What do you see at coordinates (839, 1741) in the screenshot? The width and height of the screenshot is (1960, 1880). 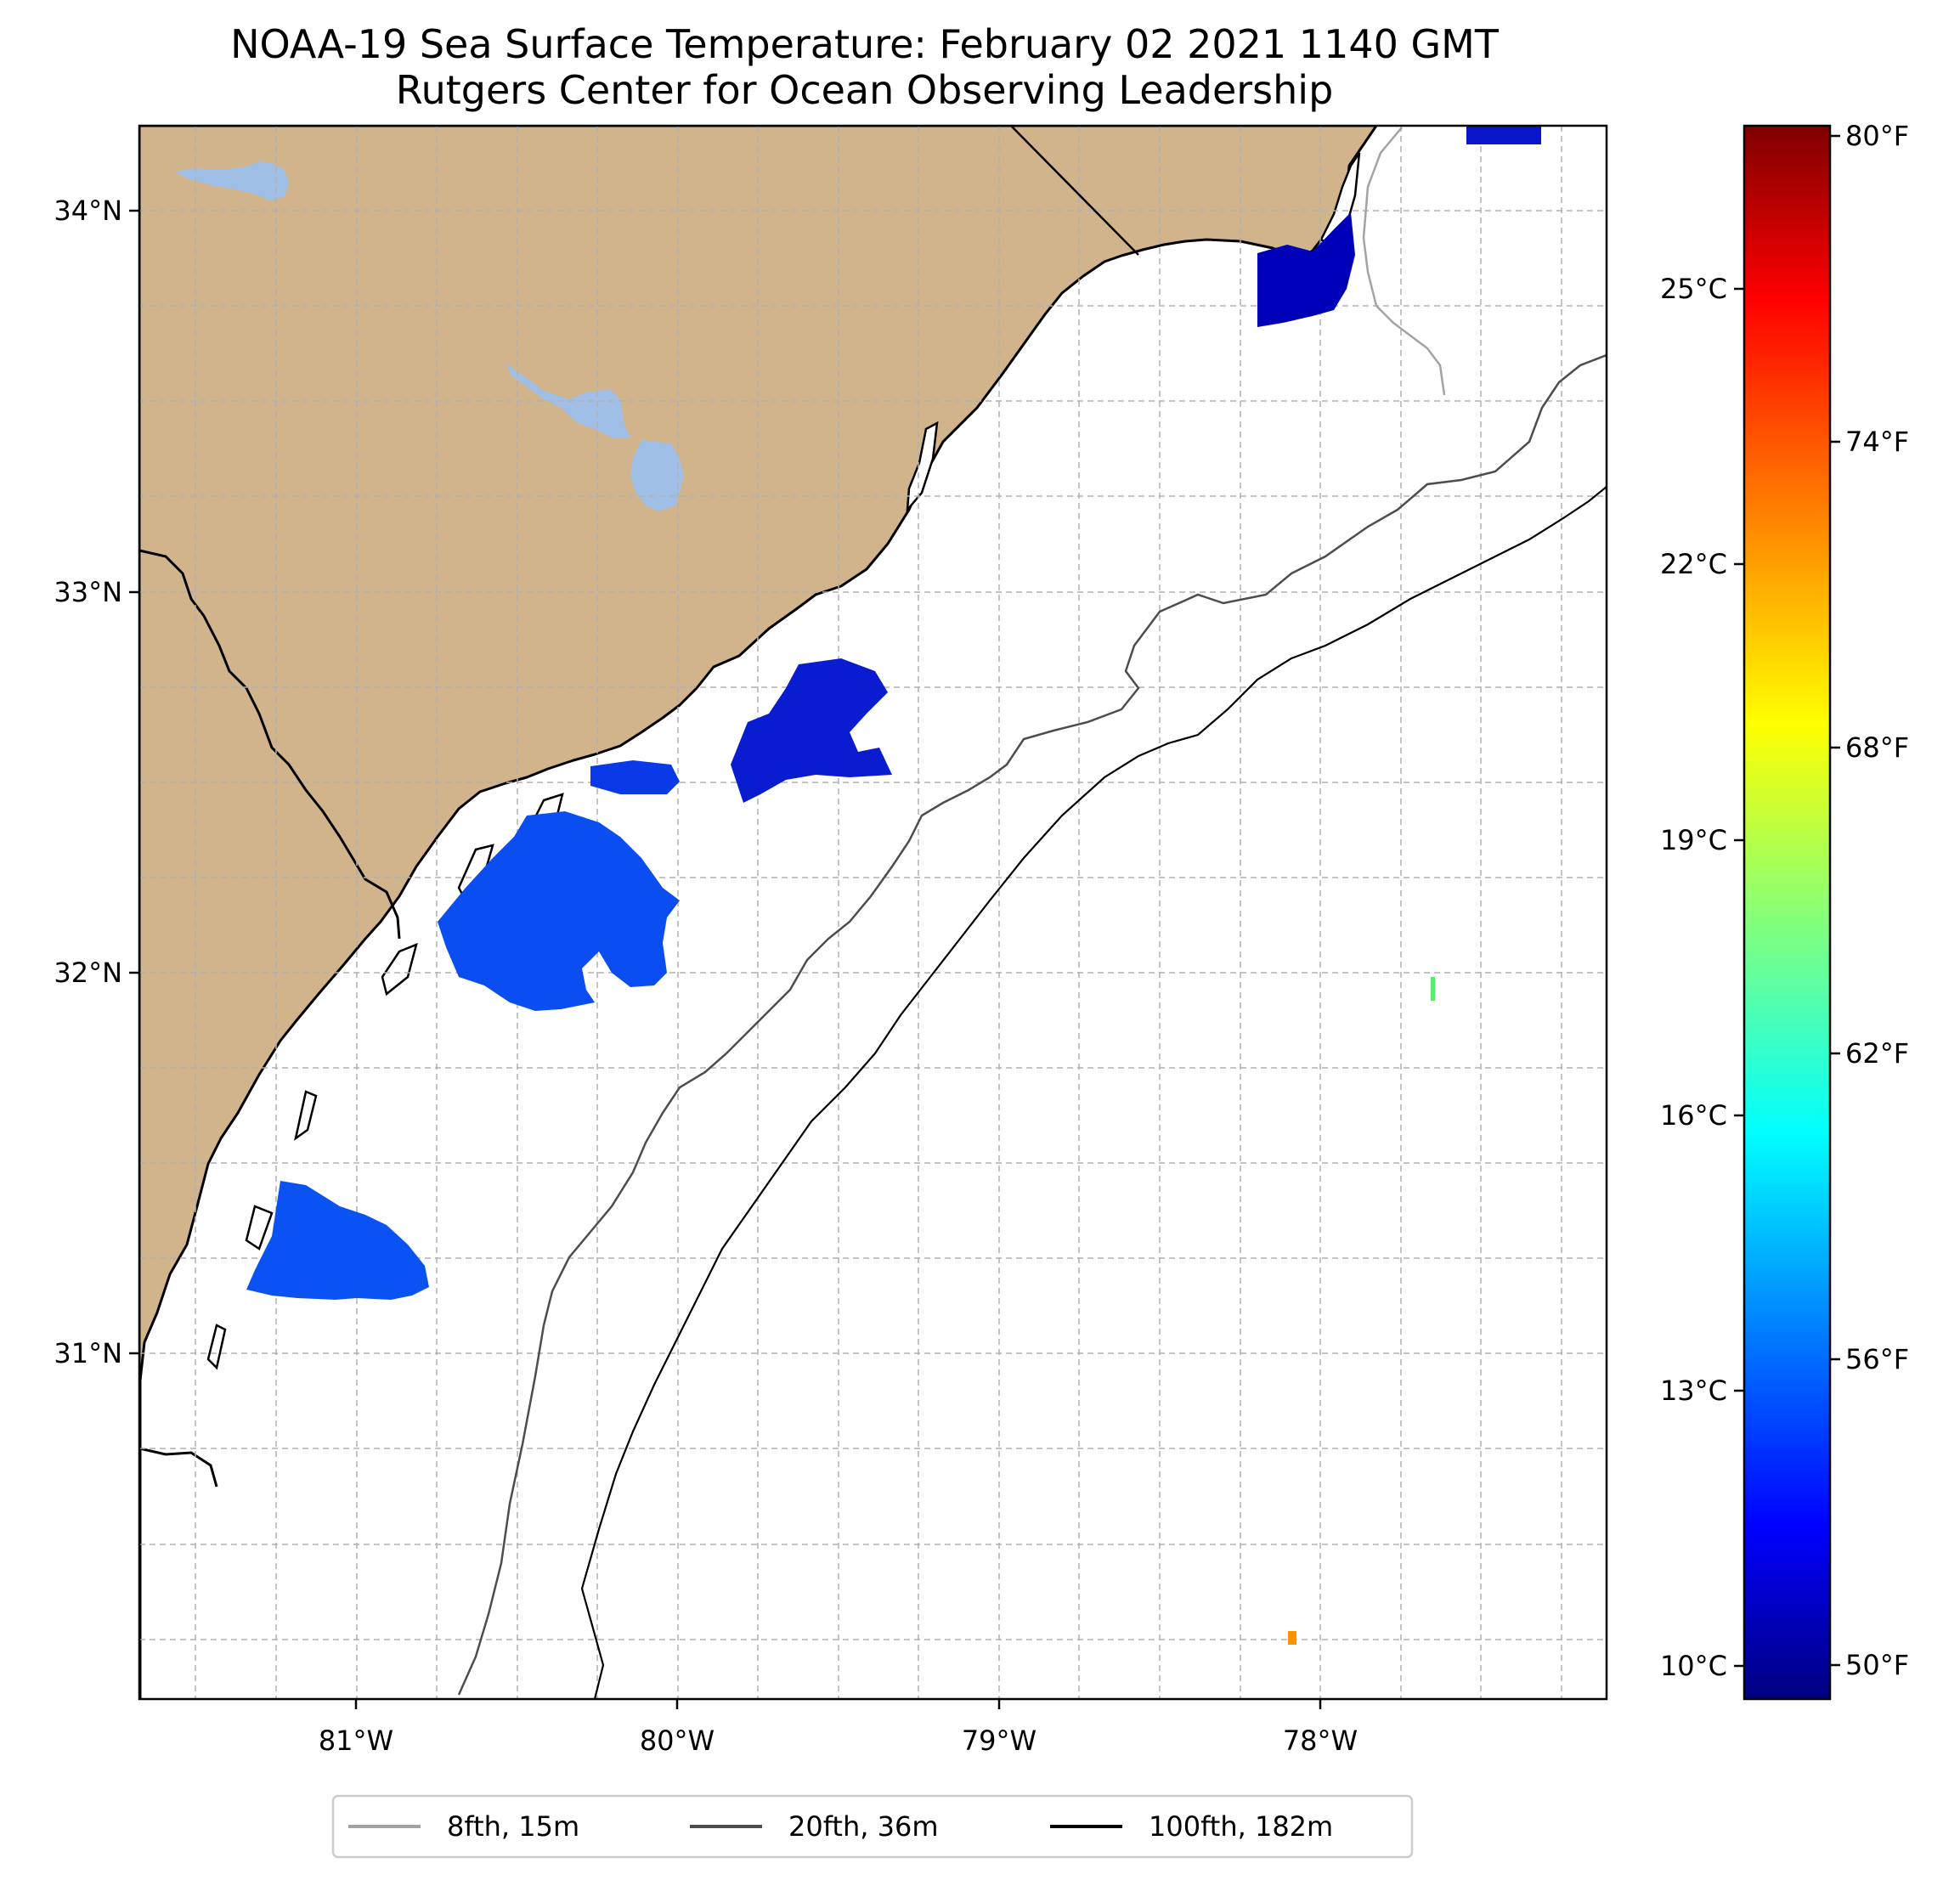 I see `longitude-labels: 81°W 80°W 79°W 78°W` at bounding box center [839, 1741].